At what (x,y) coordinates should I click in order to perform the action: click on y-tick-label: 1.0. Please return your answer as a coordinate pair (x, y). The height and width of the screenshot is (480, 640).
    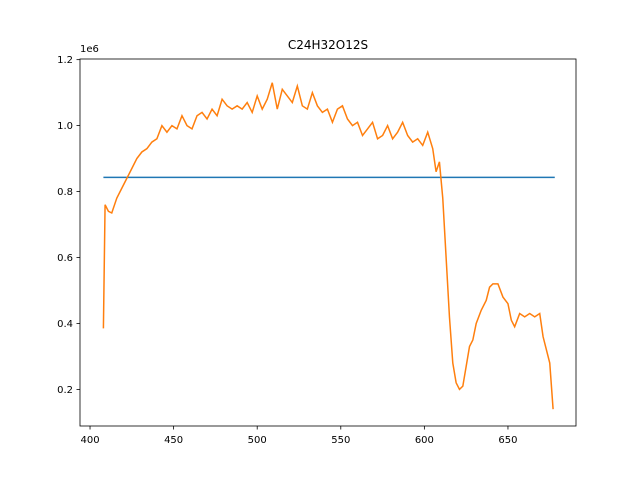
    Looking at the image, I should click on (65, 126).